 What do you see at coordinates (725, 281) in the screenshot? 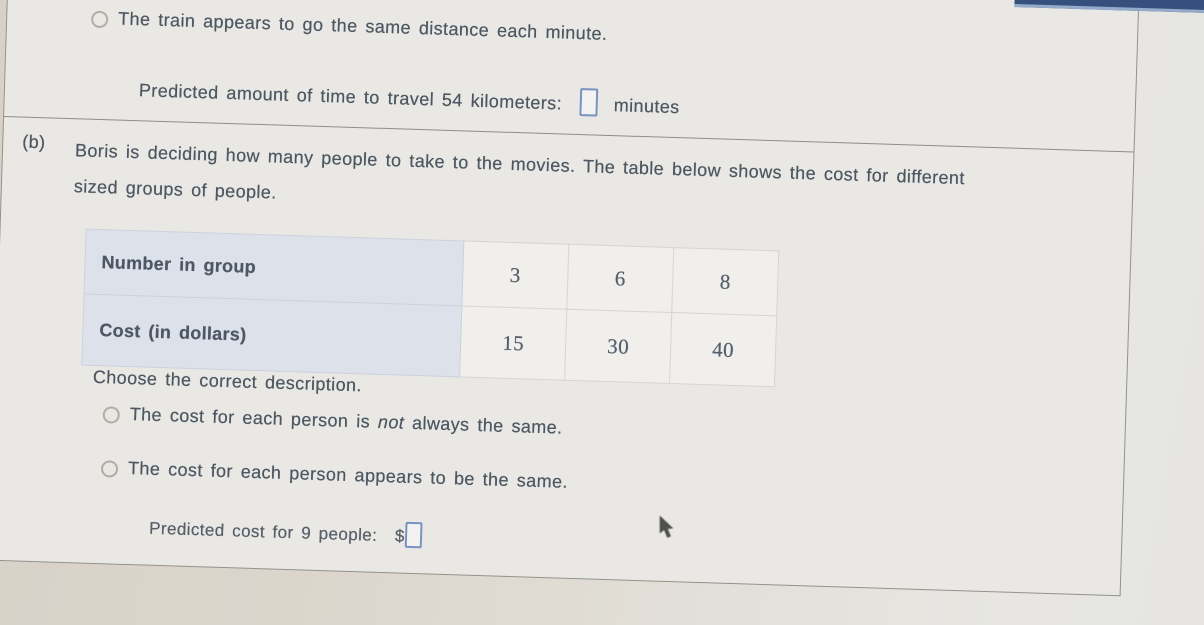
I see `cell-group-8: 8` at bounding box center [725, 281].